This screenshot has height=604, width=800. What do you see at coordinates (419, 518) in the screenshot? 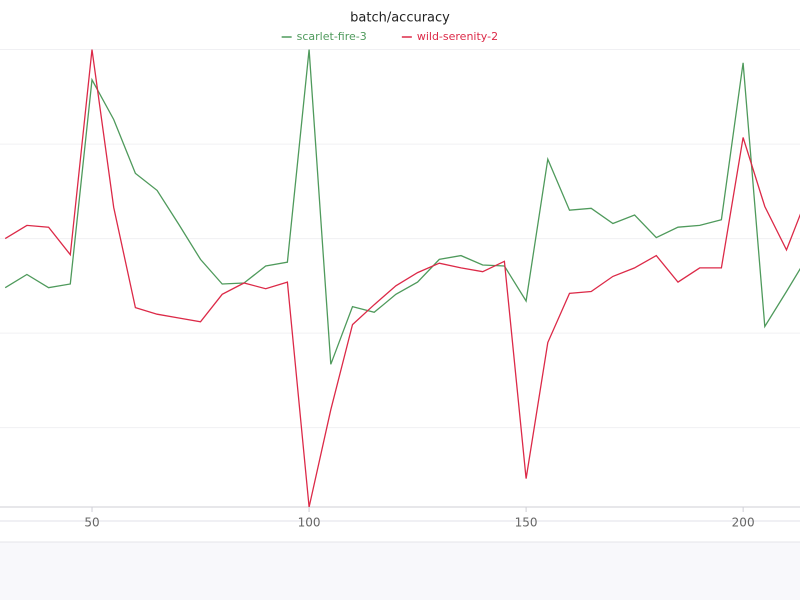
I see `x-ticks: 50 100 150 200` at bounding box center [419, 518].